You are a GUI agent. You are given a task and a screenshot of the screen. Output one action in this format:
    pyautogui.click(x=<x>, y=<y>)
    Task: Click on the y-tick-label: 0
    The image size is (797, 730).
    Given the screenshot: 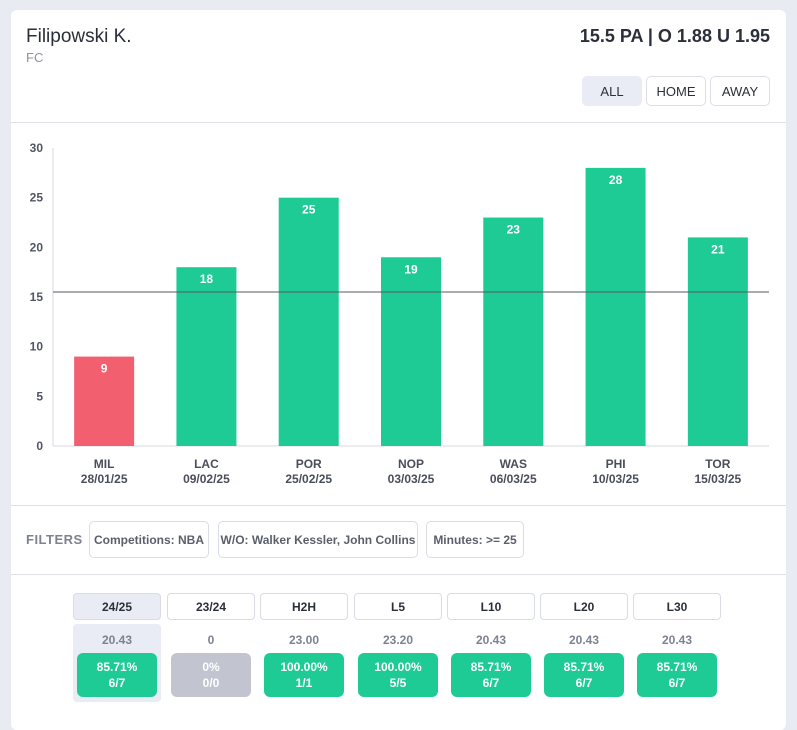 What is the action you would take?
    pyautogui.click(x=39, y=446)
    